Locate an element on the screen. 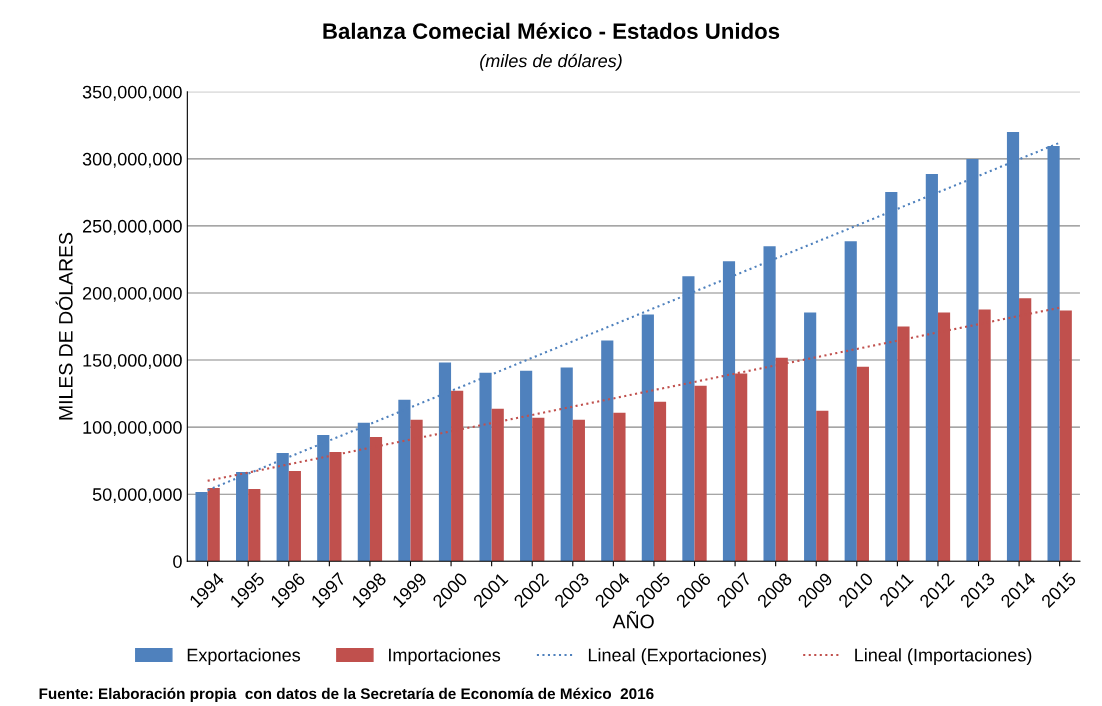  y-tick-label: 100,000,000 is located at coordinates (132, 428).